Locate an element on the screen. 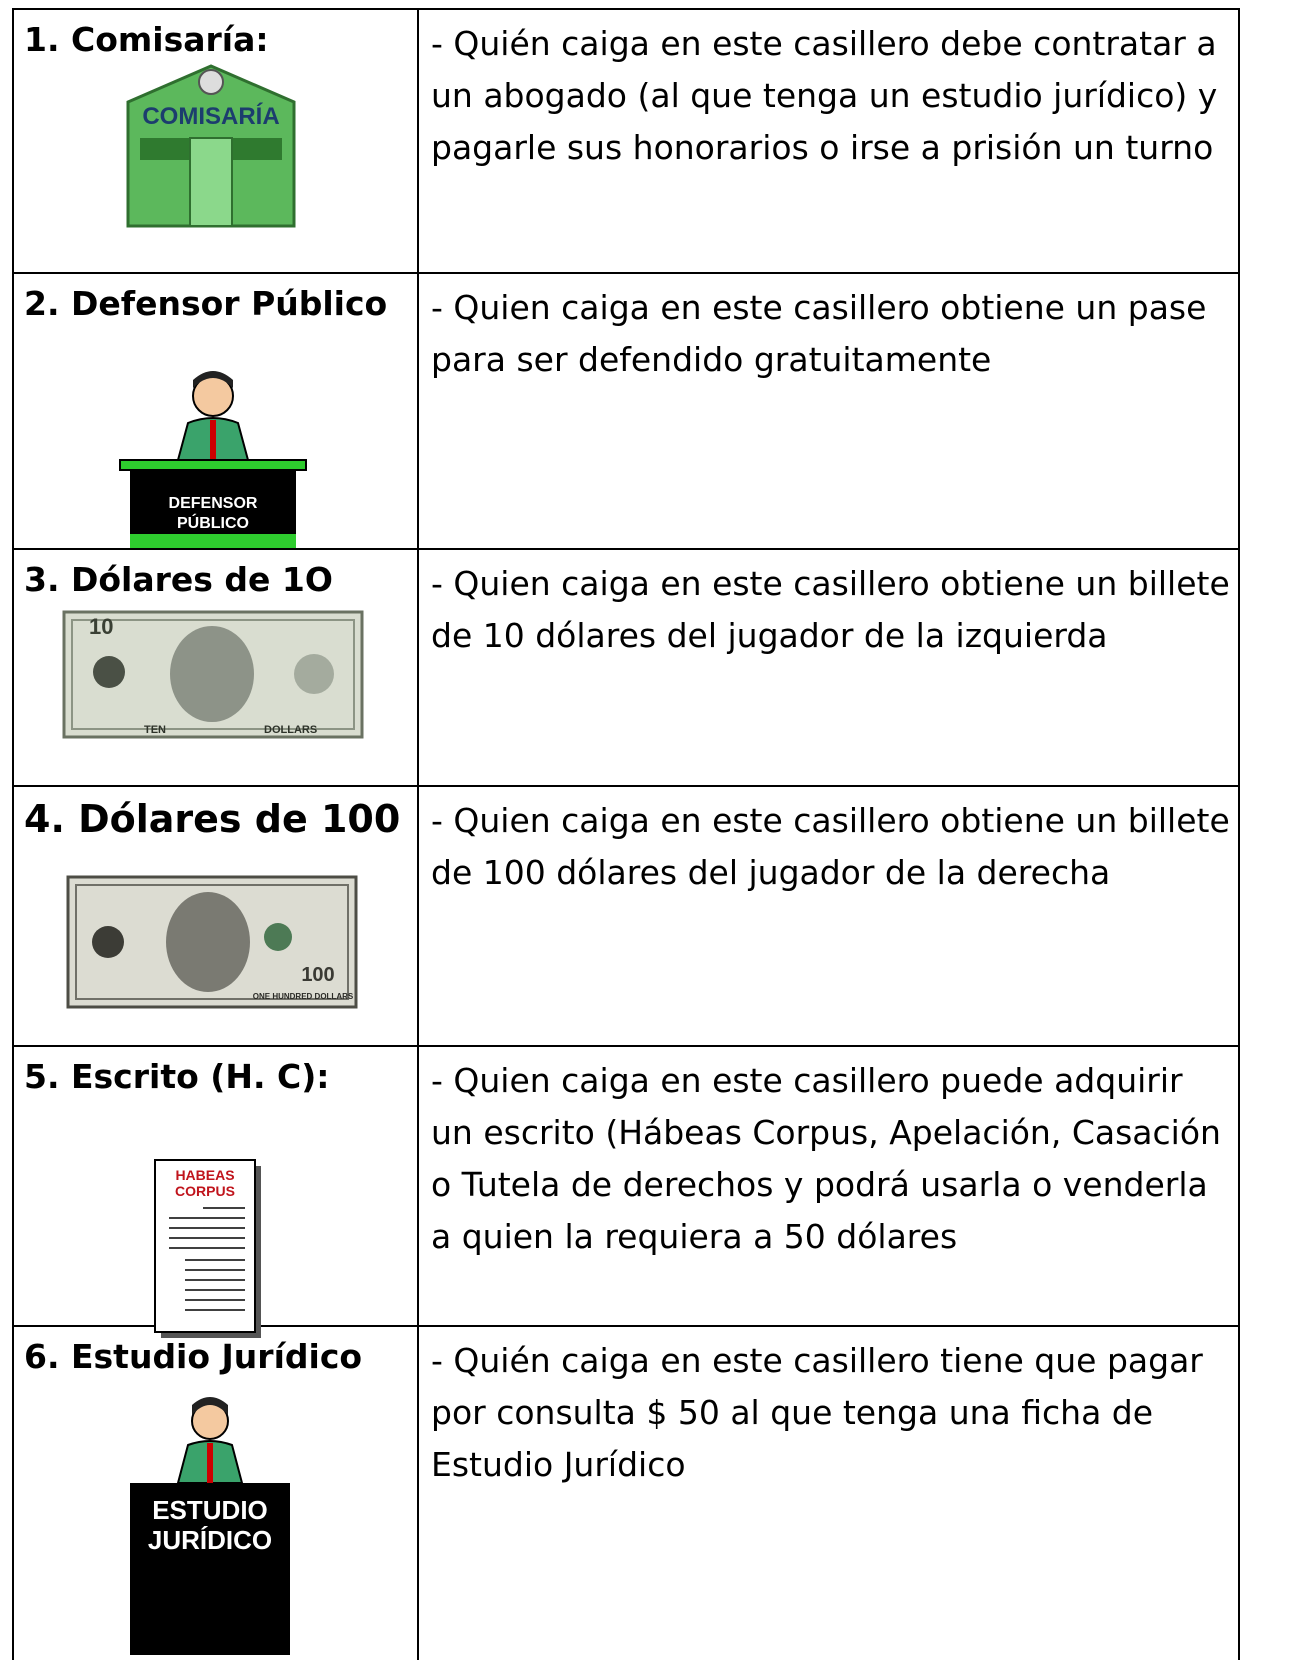 This screenshot has height=1660, width=1306. row-label: 3. Dólares de 1O is located at coordinates (178, 579).